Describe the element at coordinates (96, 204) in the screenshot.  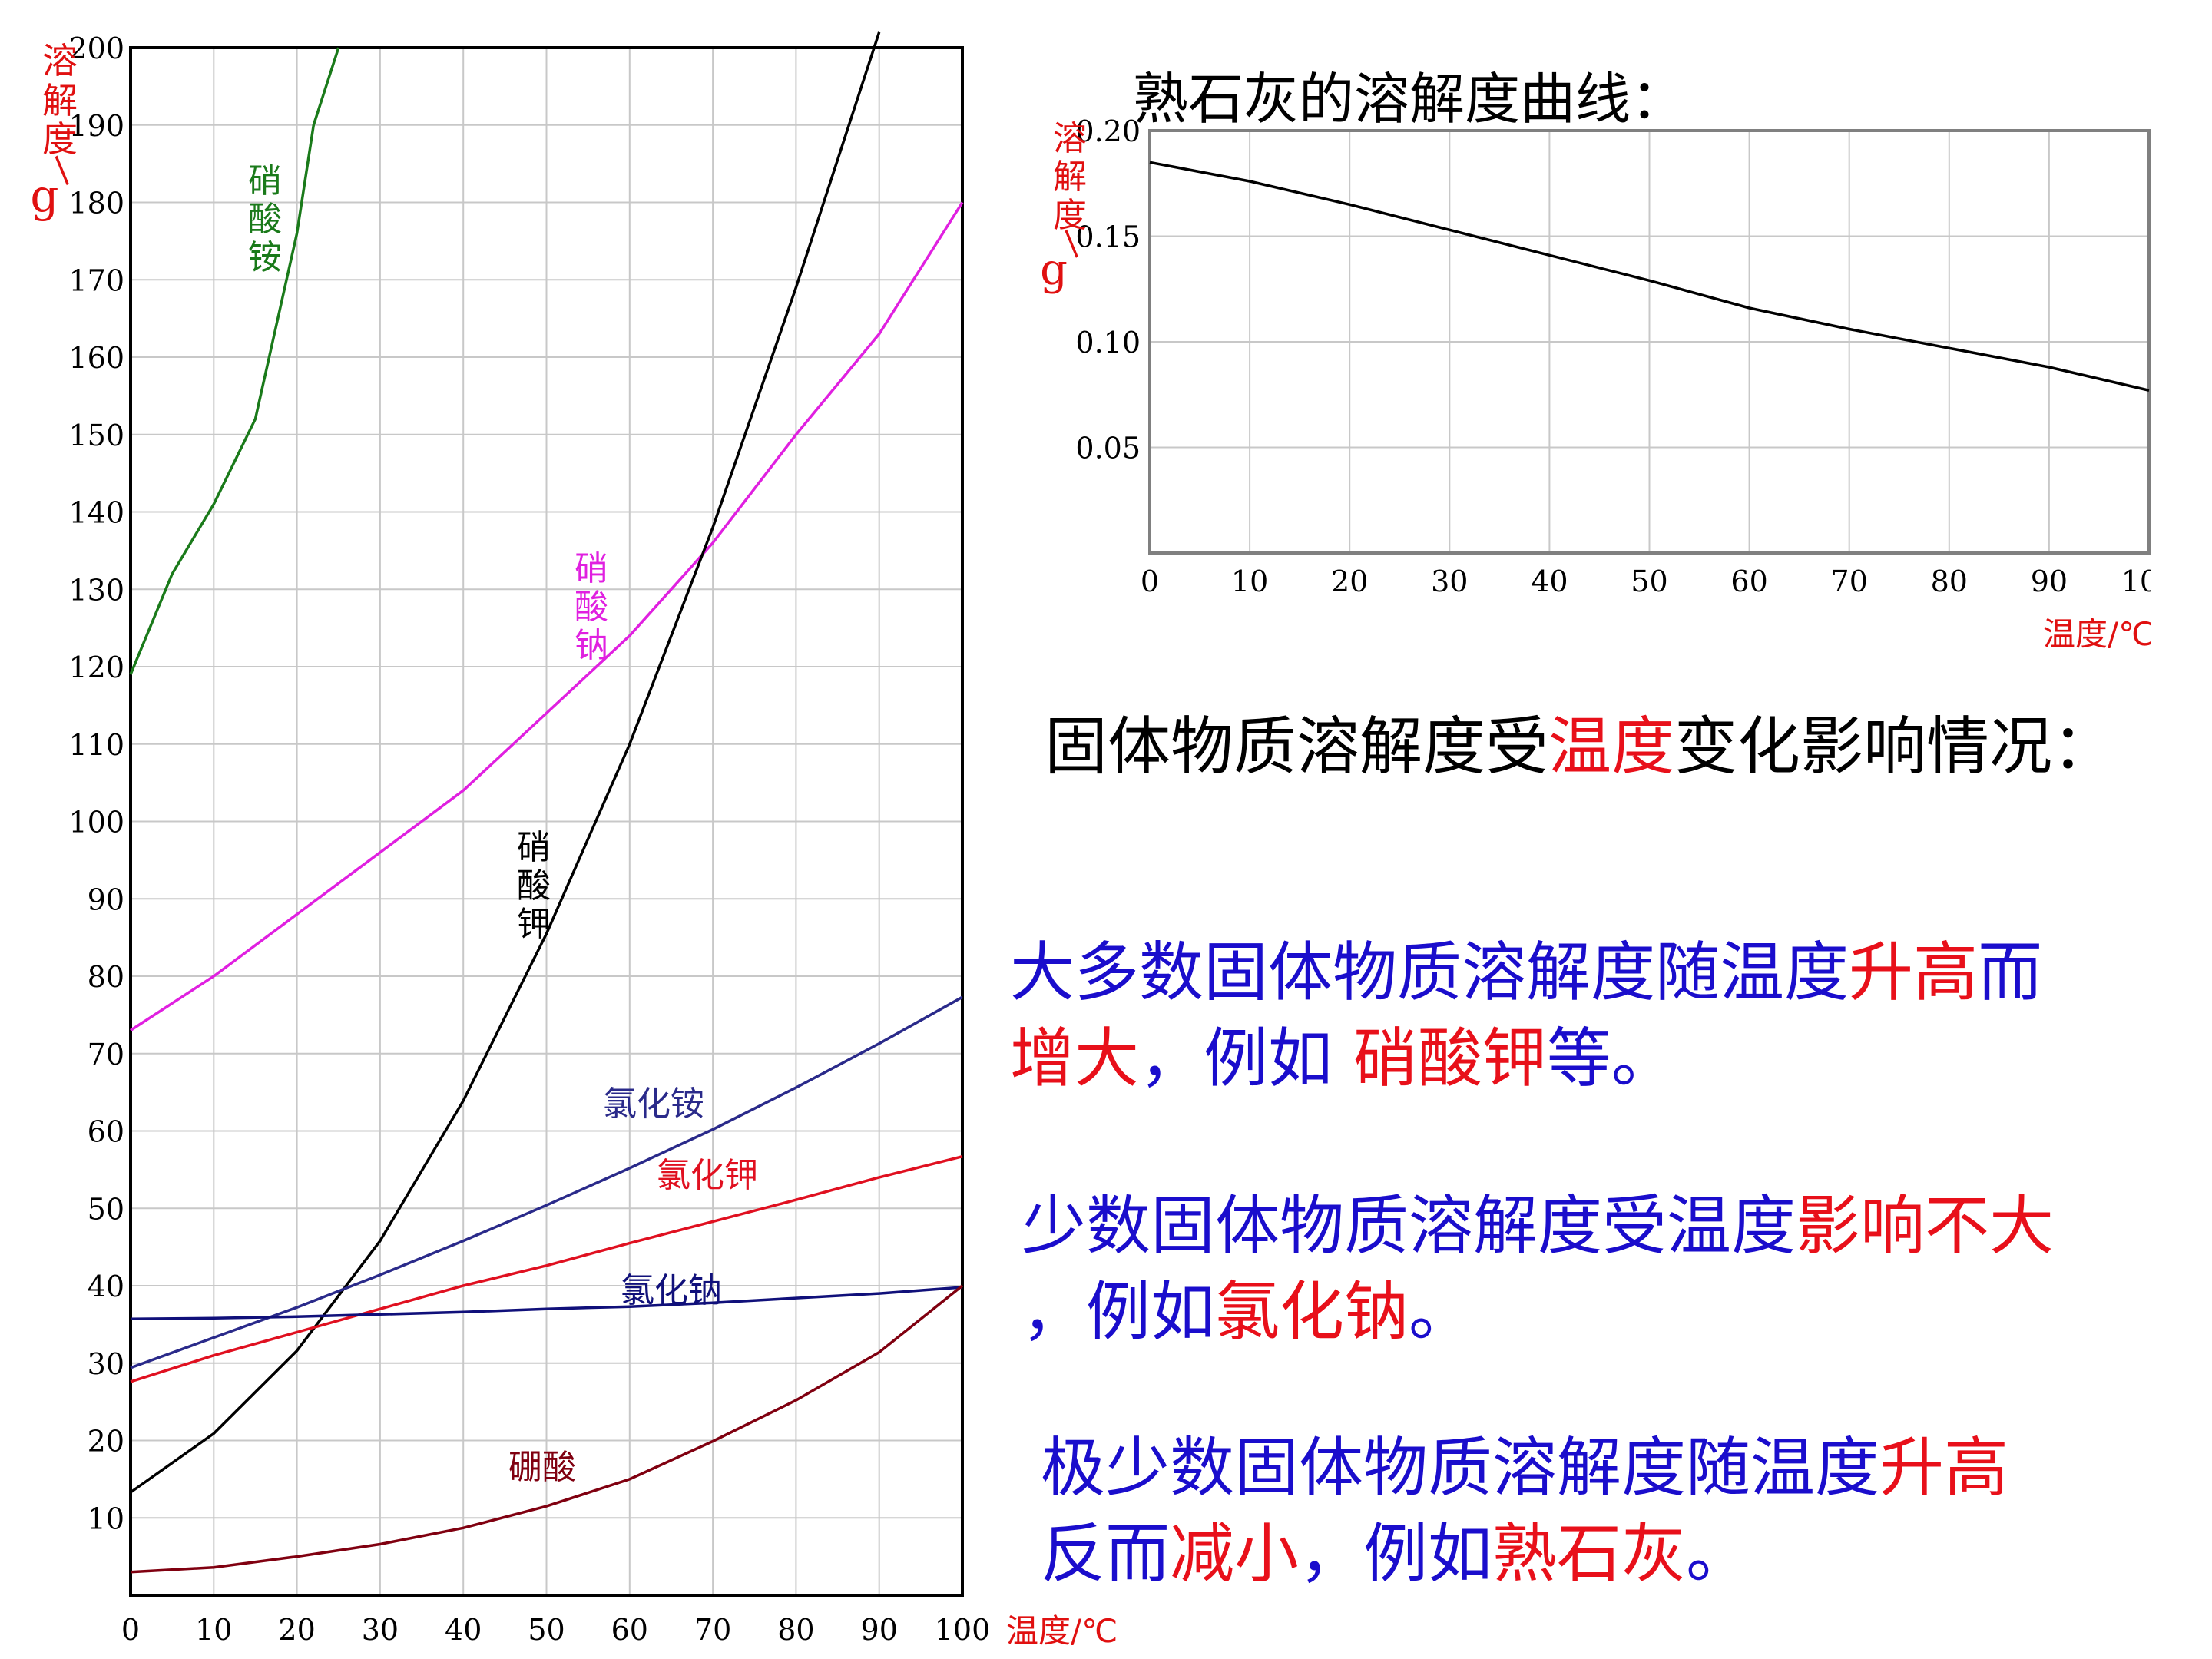
I see `left-y-tick-label: 180` at that location.